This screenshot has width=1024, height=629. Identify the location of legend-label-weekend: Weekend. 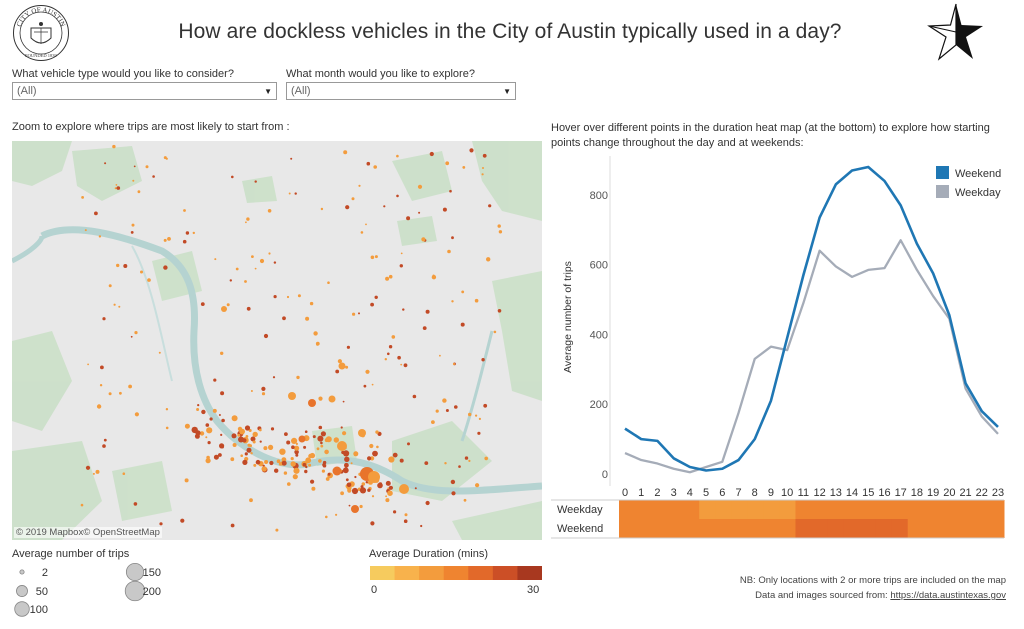
(978, 174).